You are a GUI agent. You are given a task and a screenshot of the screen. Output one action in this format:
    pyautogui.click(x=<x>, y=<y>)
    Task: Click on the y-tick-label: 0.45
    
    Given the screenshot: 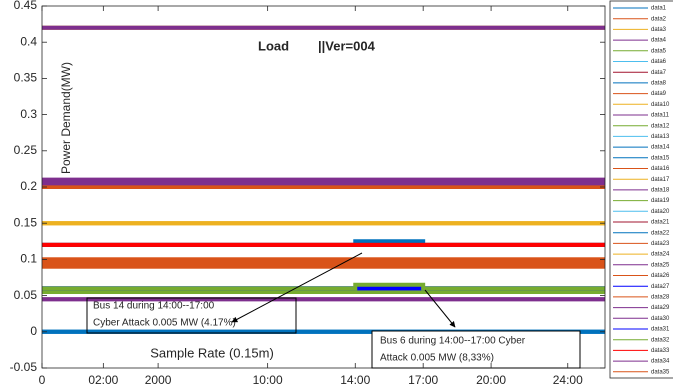 What is the action you would take?
    pyautogui.click(x=26, y=6)
    